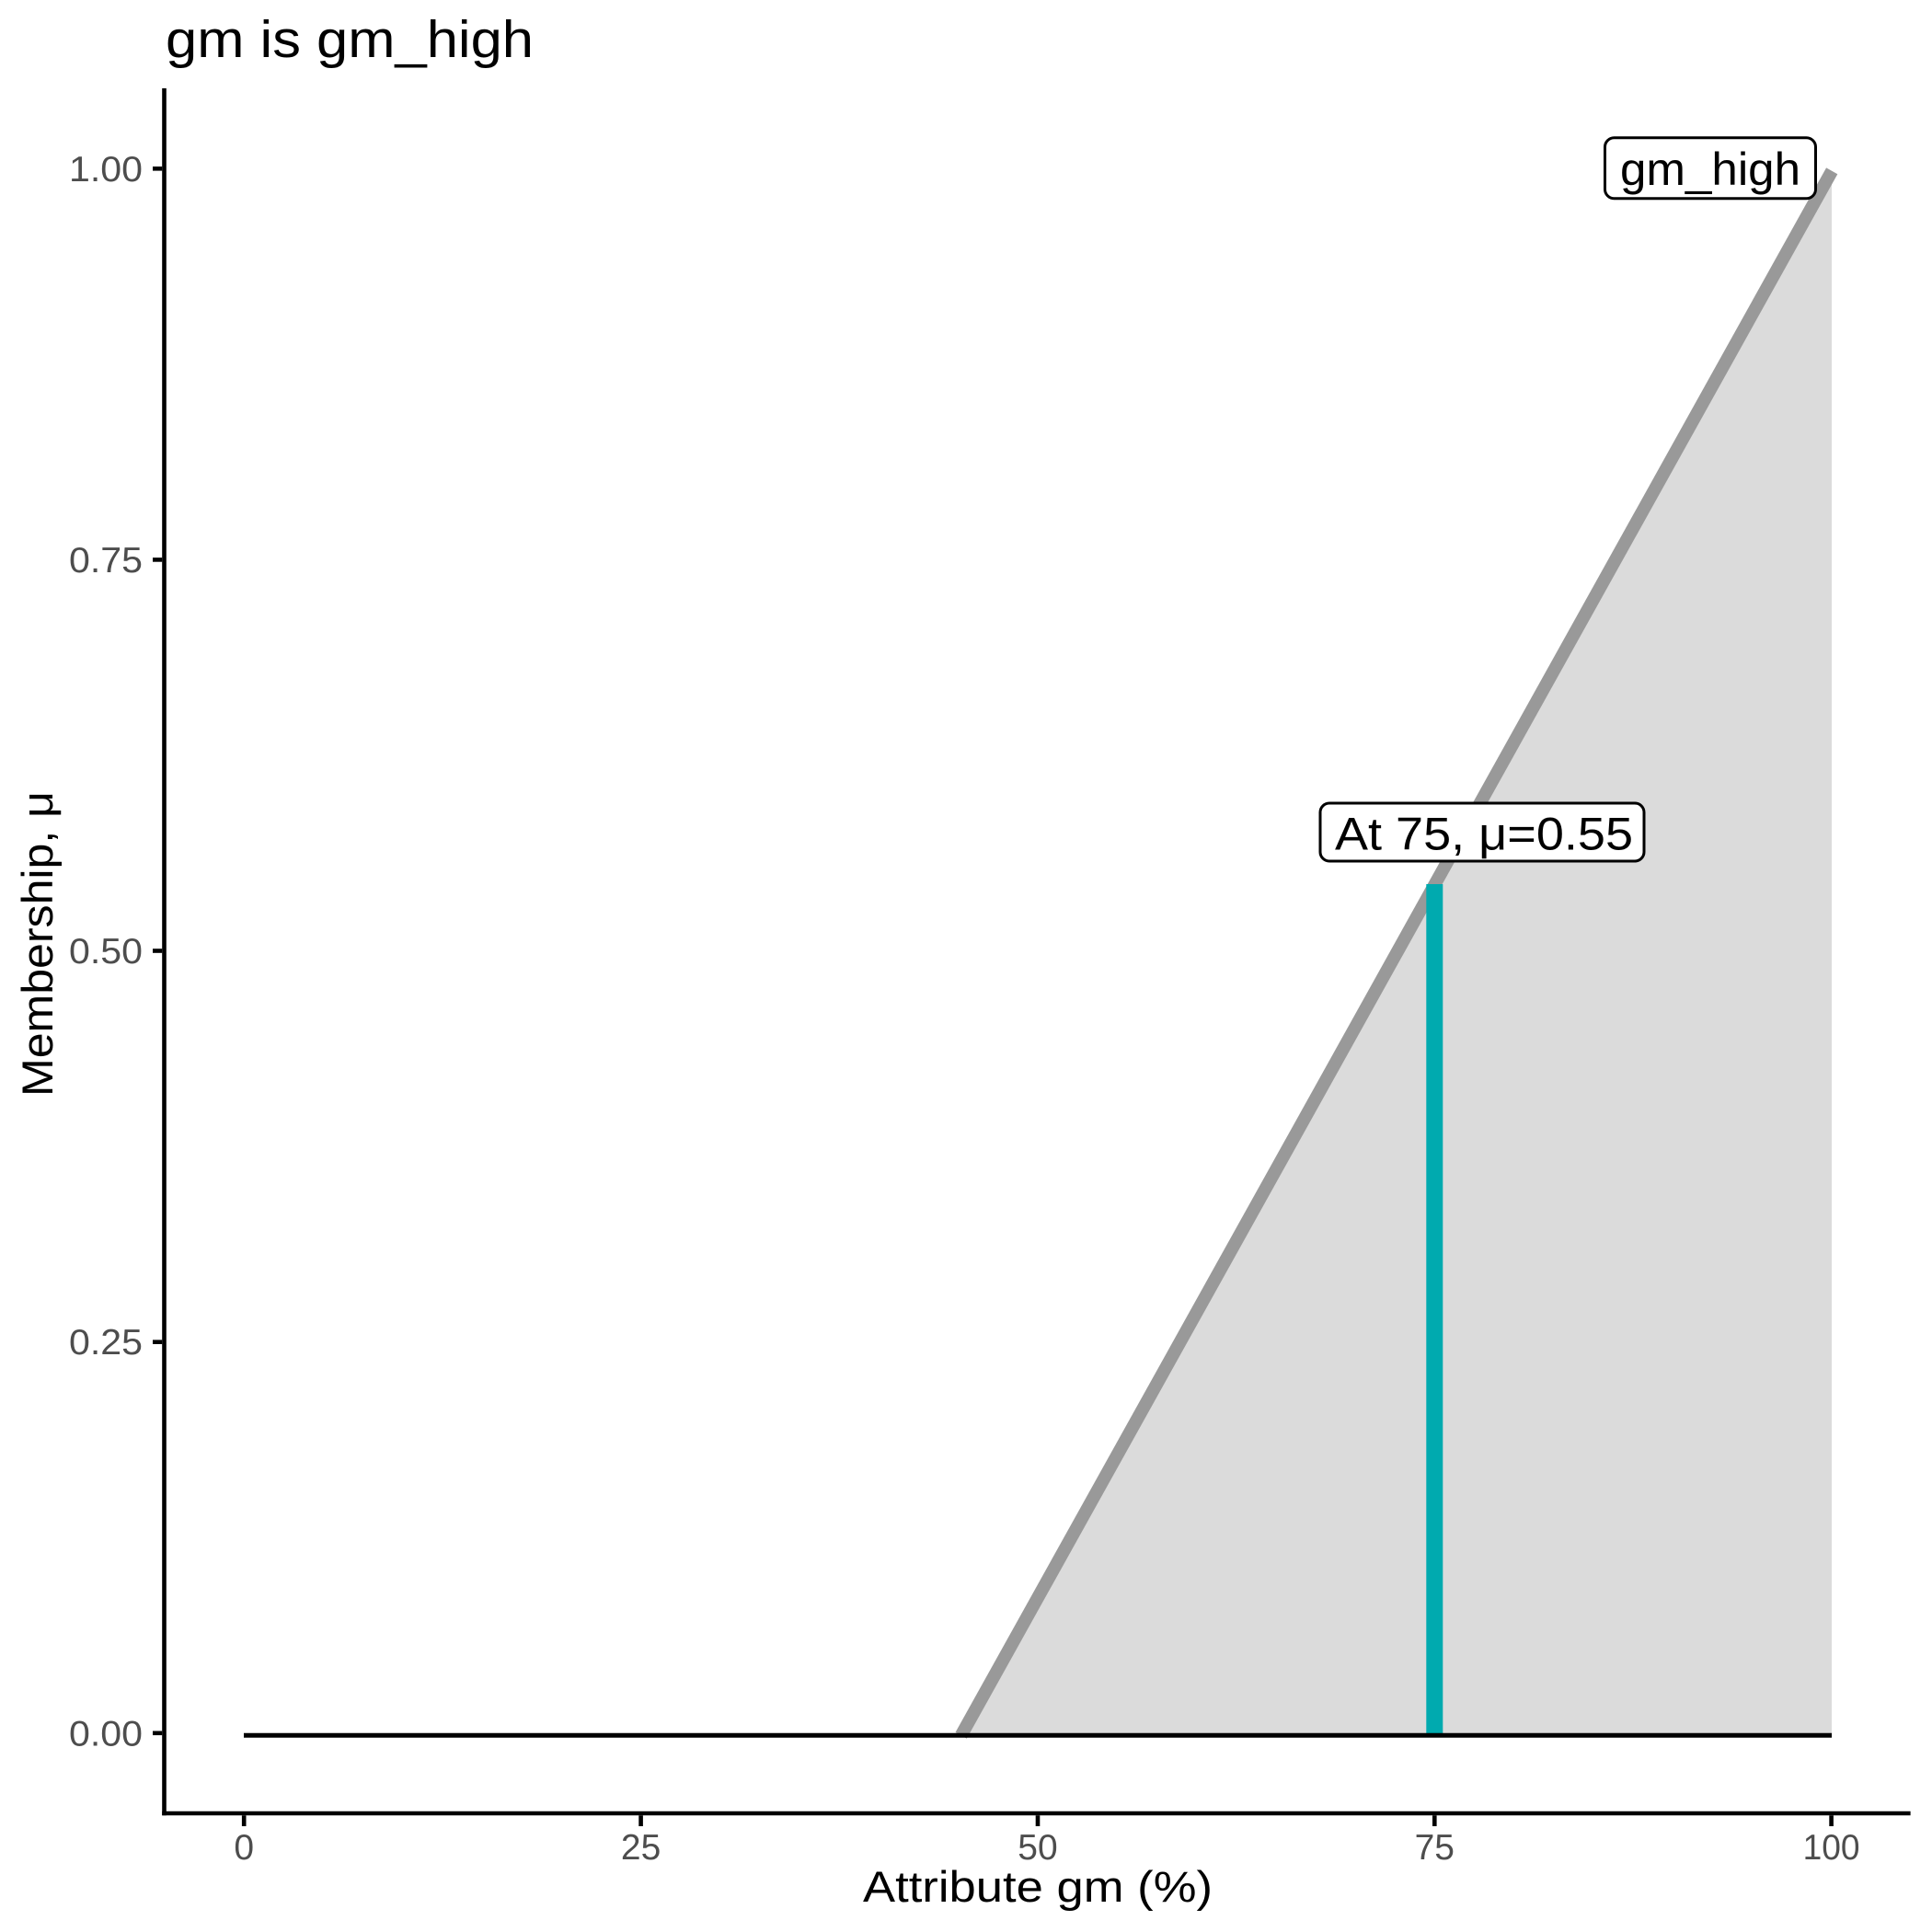 This screenshot has height=1932, width=1932. I want to click on svg-text: 25, so click(641, 1848).